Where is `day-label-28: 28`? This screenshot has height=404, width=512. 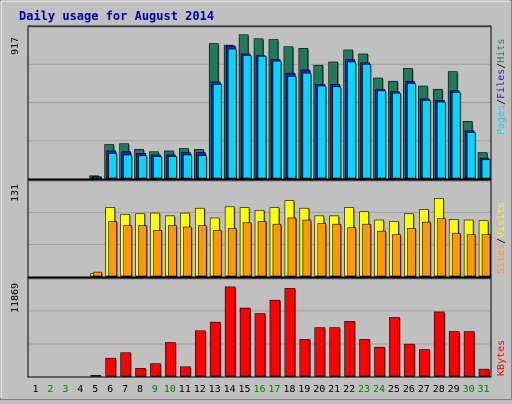 day-label-28: 28 is located at coordinates (439, 389).